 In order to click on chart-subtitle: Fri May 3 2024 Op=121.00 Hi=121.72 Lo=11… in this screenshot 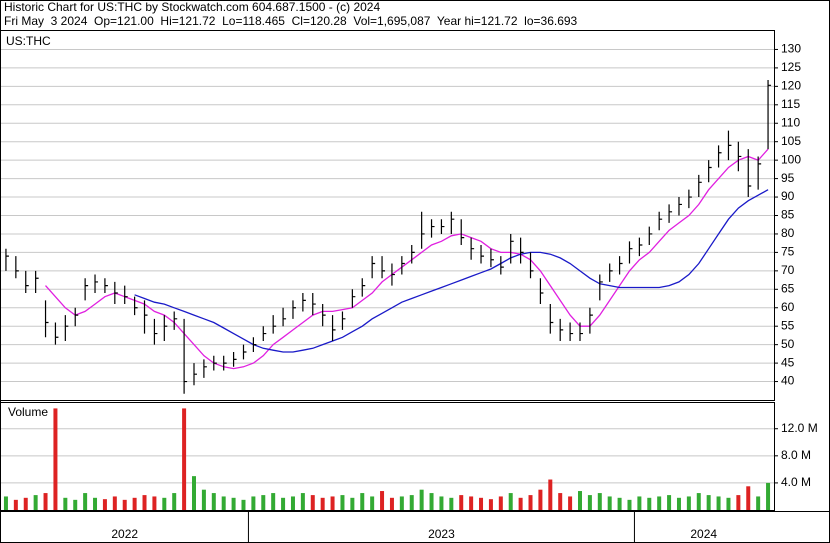, I will do `click(291, 21)`.